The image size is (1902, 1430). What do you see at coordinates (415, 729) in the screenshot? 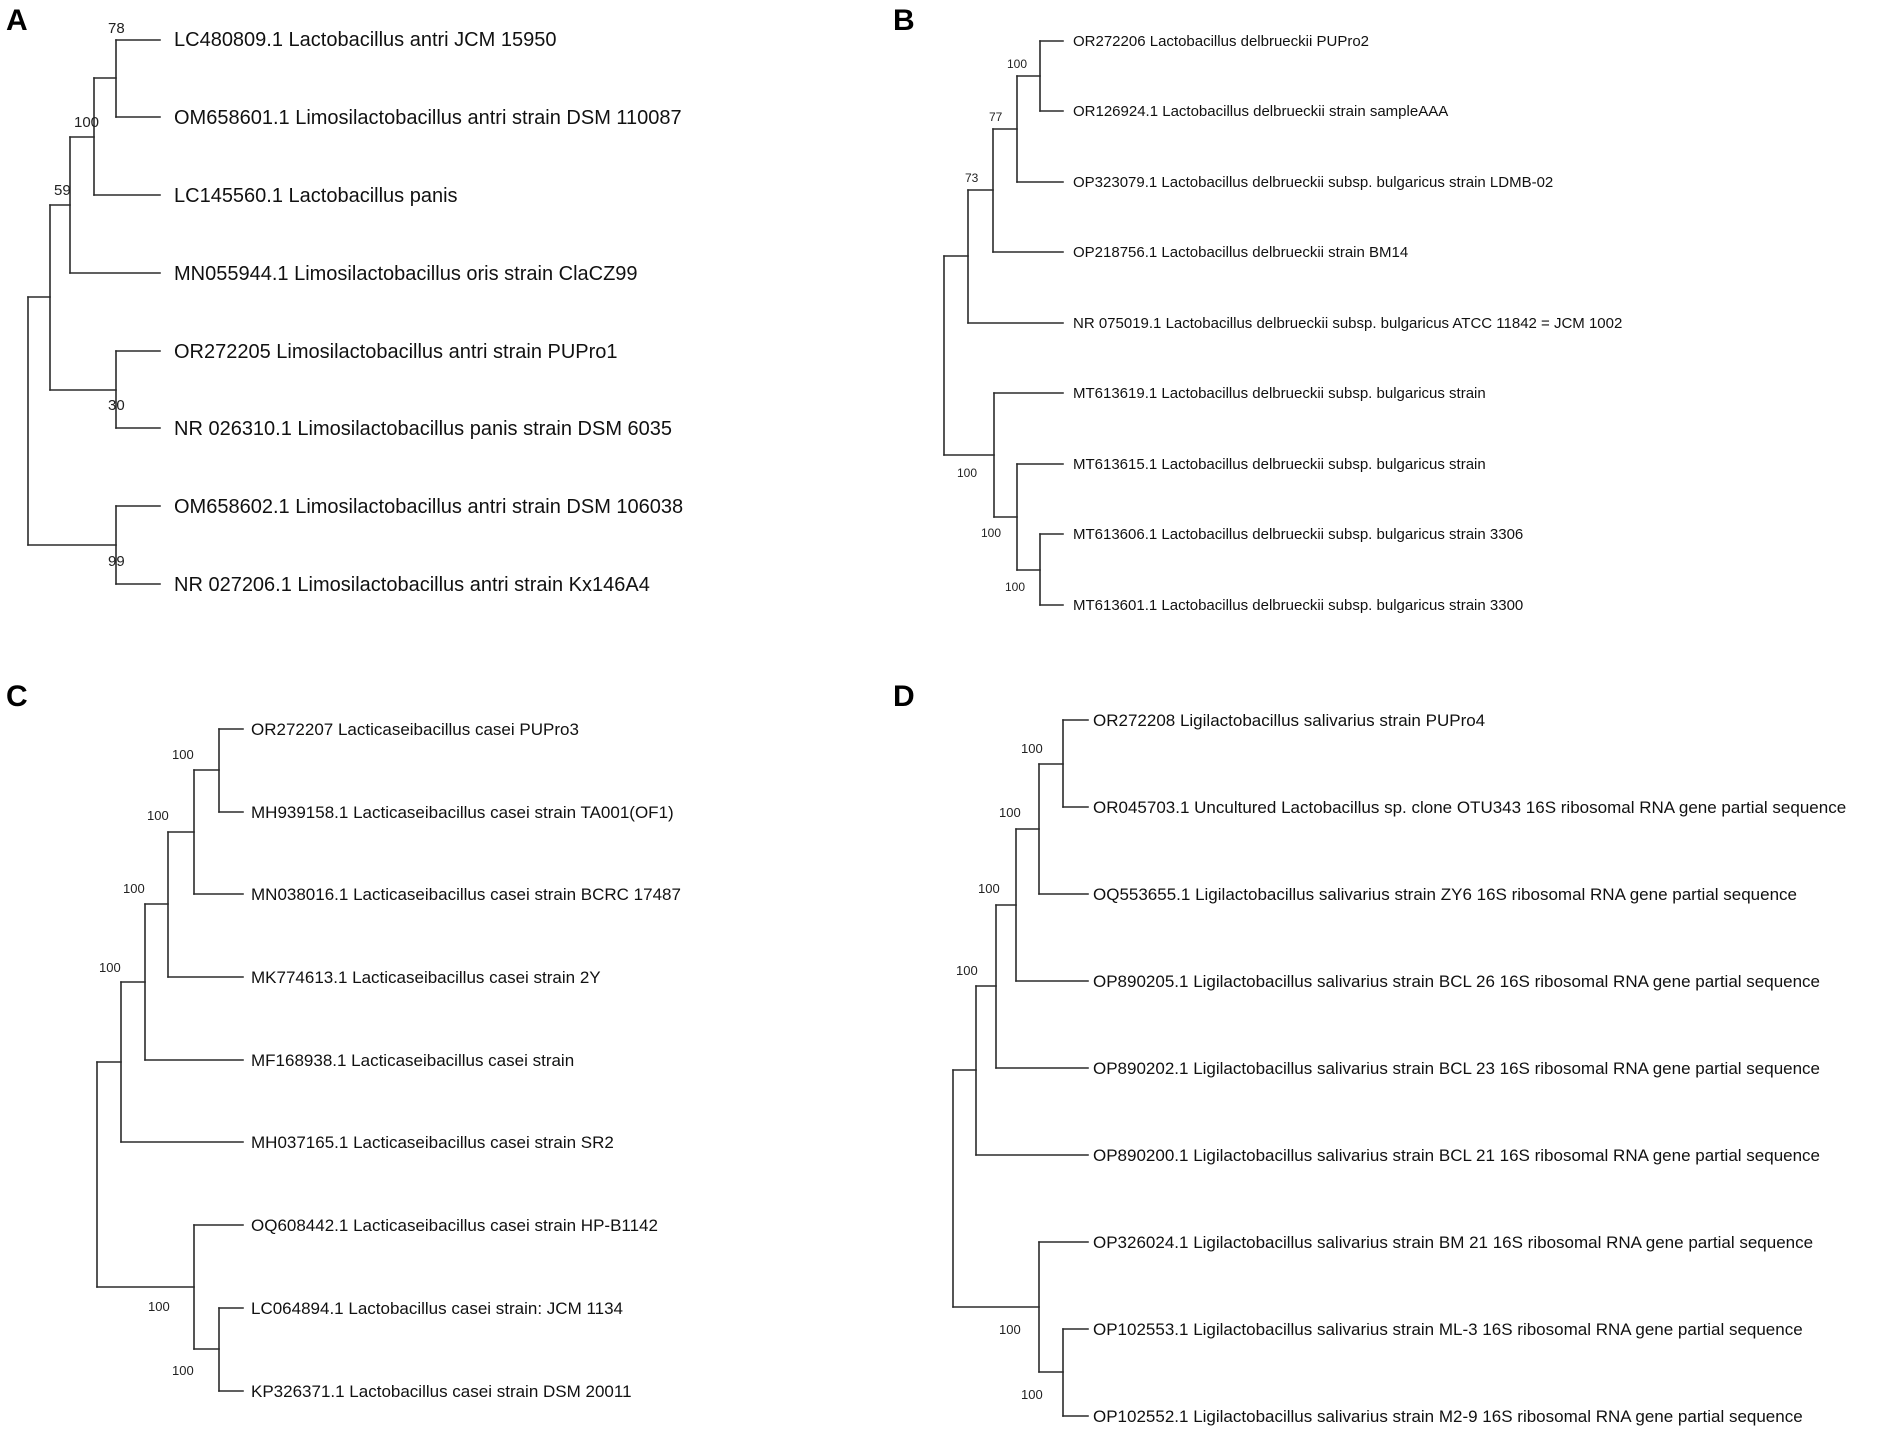
I see `panel-c-leaf-1: OR272207 Lacticaseibacillus casei PUPro3` at bounding box center [415, 729].